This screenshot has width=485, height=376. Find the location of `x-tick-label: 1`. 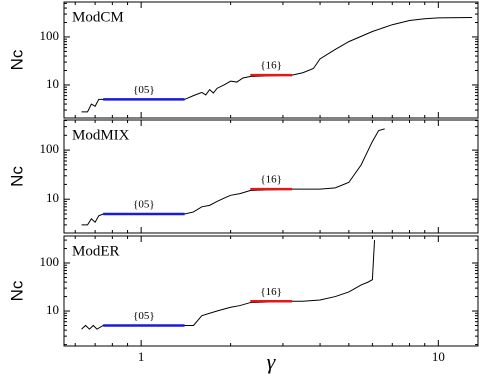

x-tick-label: 1 is located at coordinates (141, 356).